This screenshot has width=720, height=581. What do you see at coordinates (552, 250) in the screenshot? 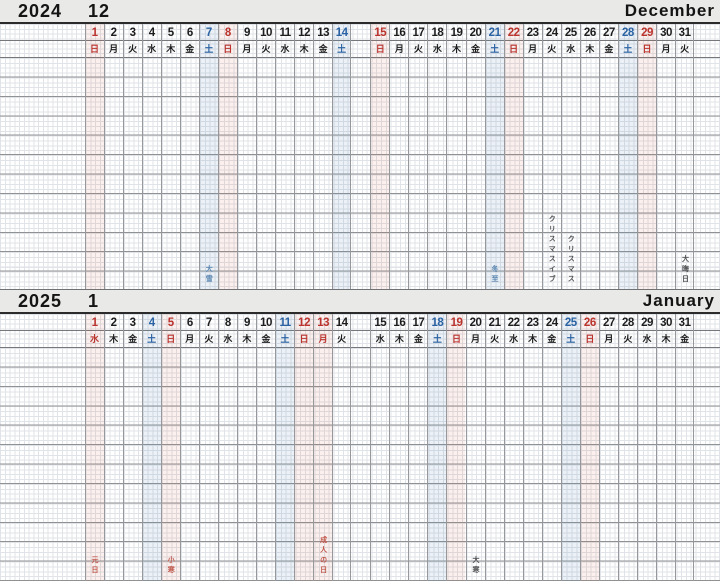
I see `holiday-annotation: クリスマスイブ` at bounding box center [552, 250].